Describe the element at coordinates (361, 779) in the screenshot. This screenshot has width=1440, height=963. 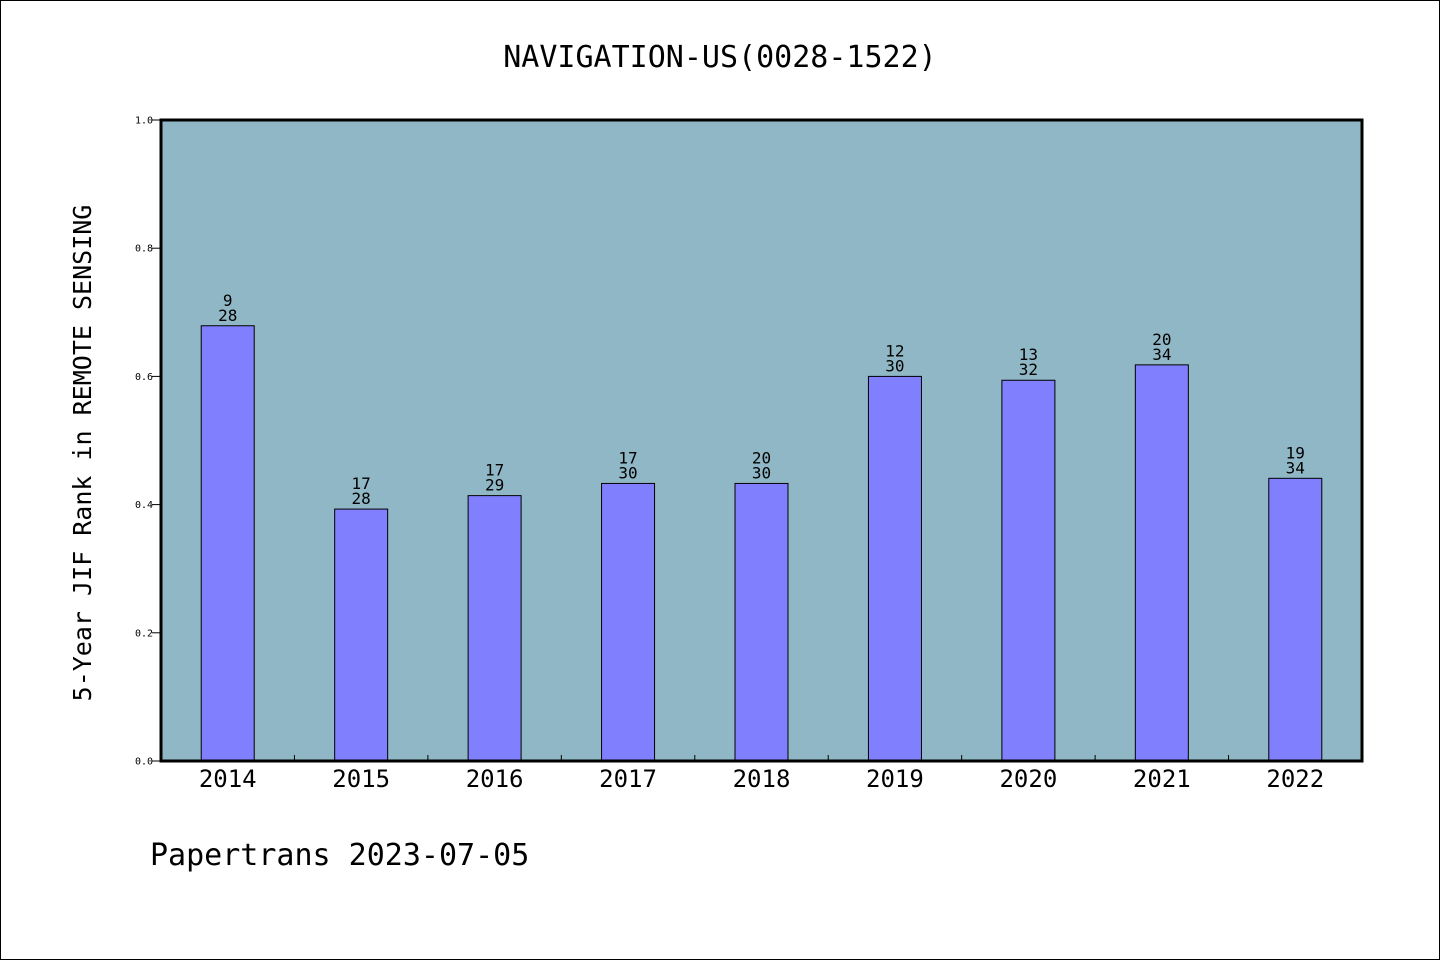
I see `x-tick-label-2015: 2015` at that location.